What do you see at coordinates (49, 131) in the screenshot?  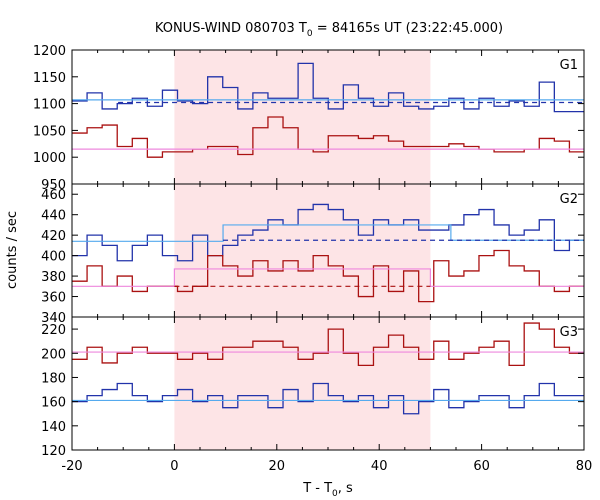 I see `y-tick-label: 1050` at bounding box center [49, 131].